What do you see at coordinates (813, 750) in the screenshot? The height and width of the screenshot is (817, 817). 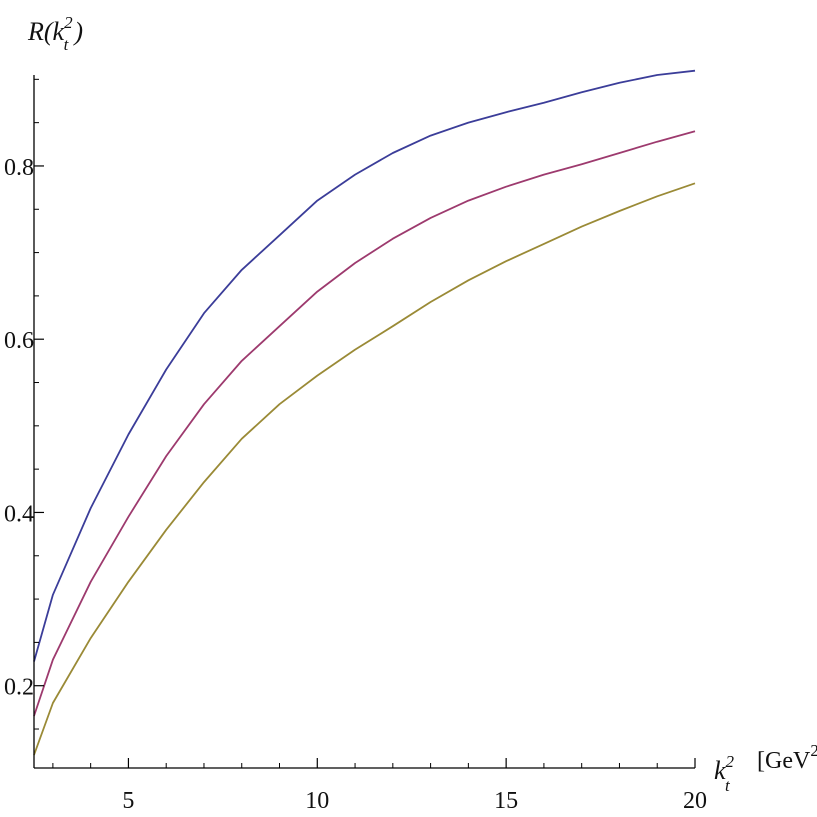 I see `x-axis-unit-sup: 2` at bounding box center [813, 750].